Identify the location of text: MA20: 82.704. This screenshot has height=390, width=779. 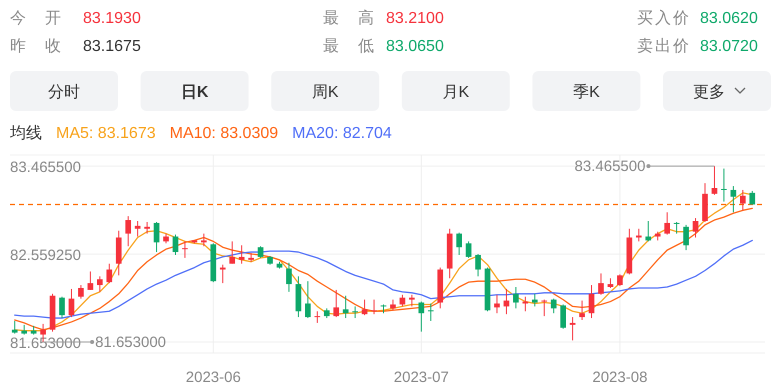
(342, 133).